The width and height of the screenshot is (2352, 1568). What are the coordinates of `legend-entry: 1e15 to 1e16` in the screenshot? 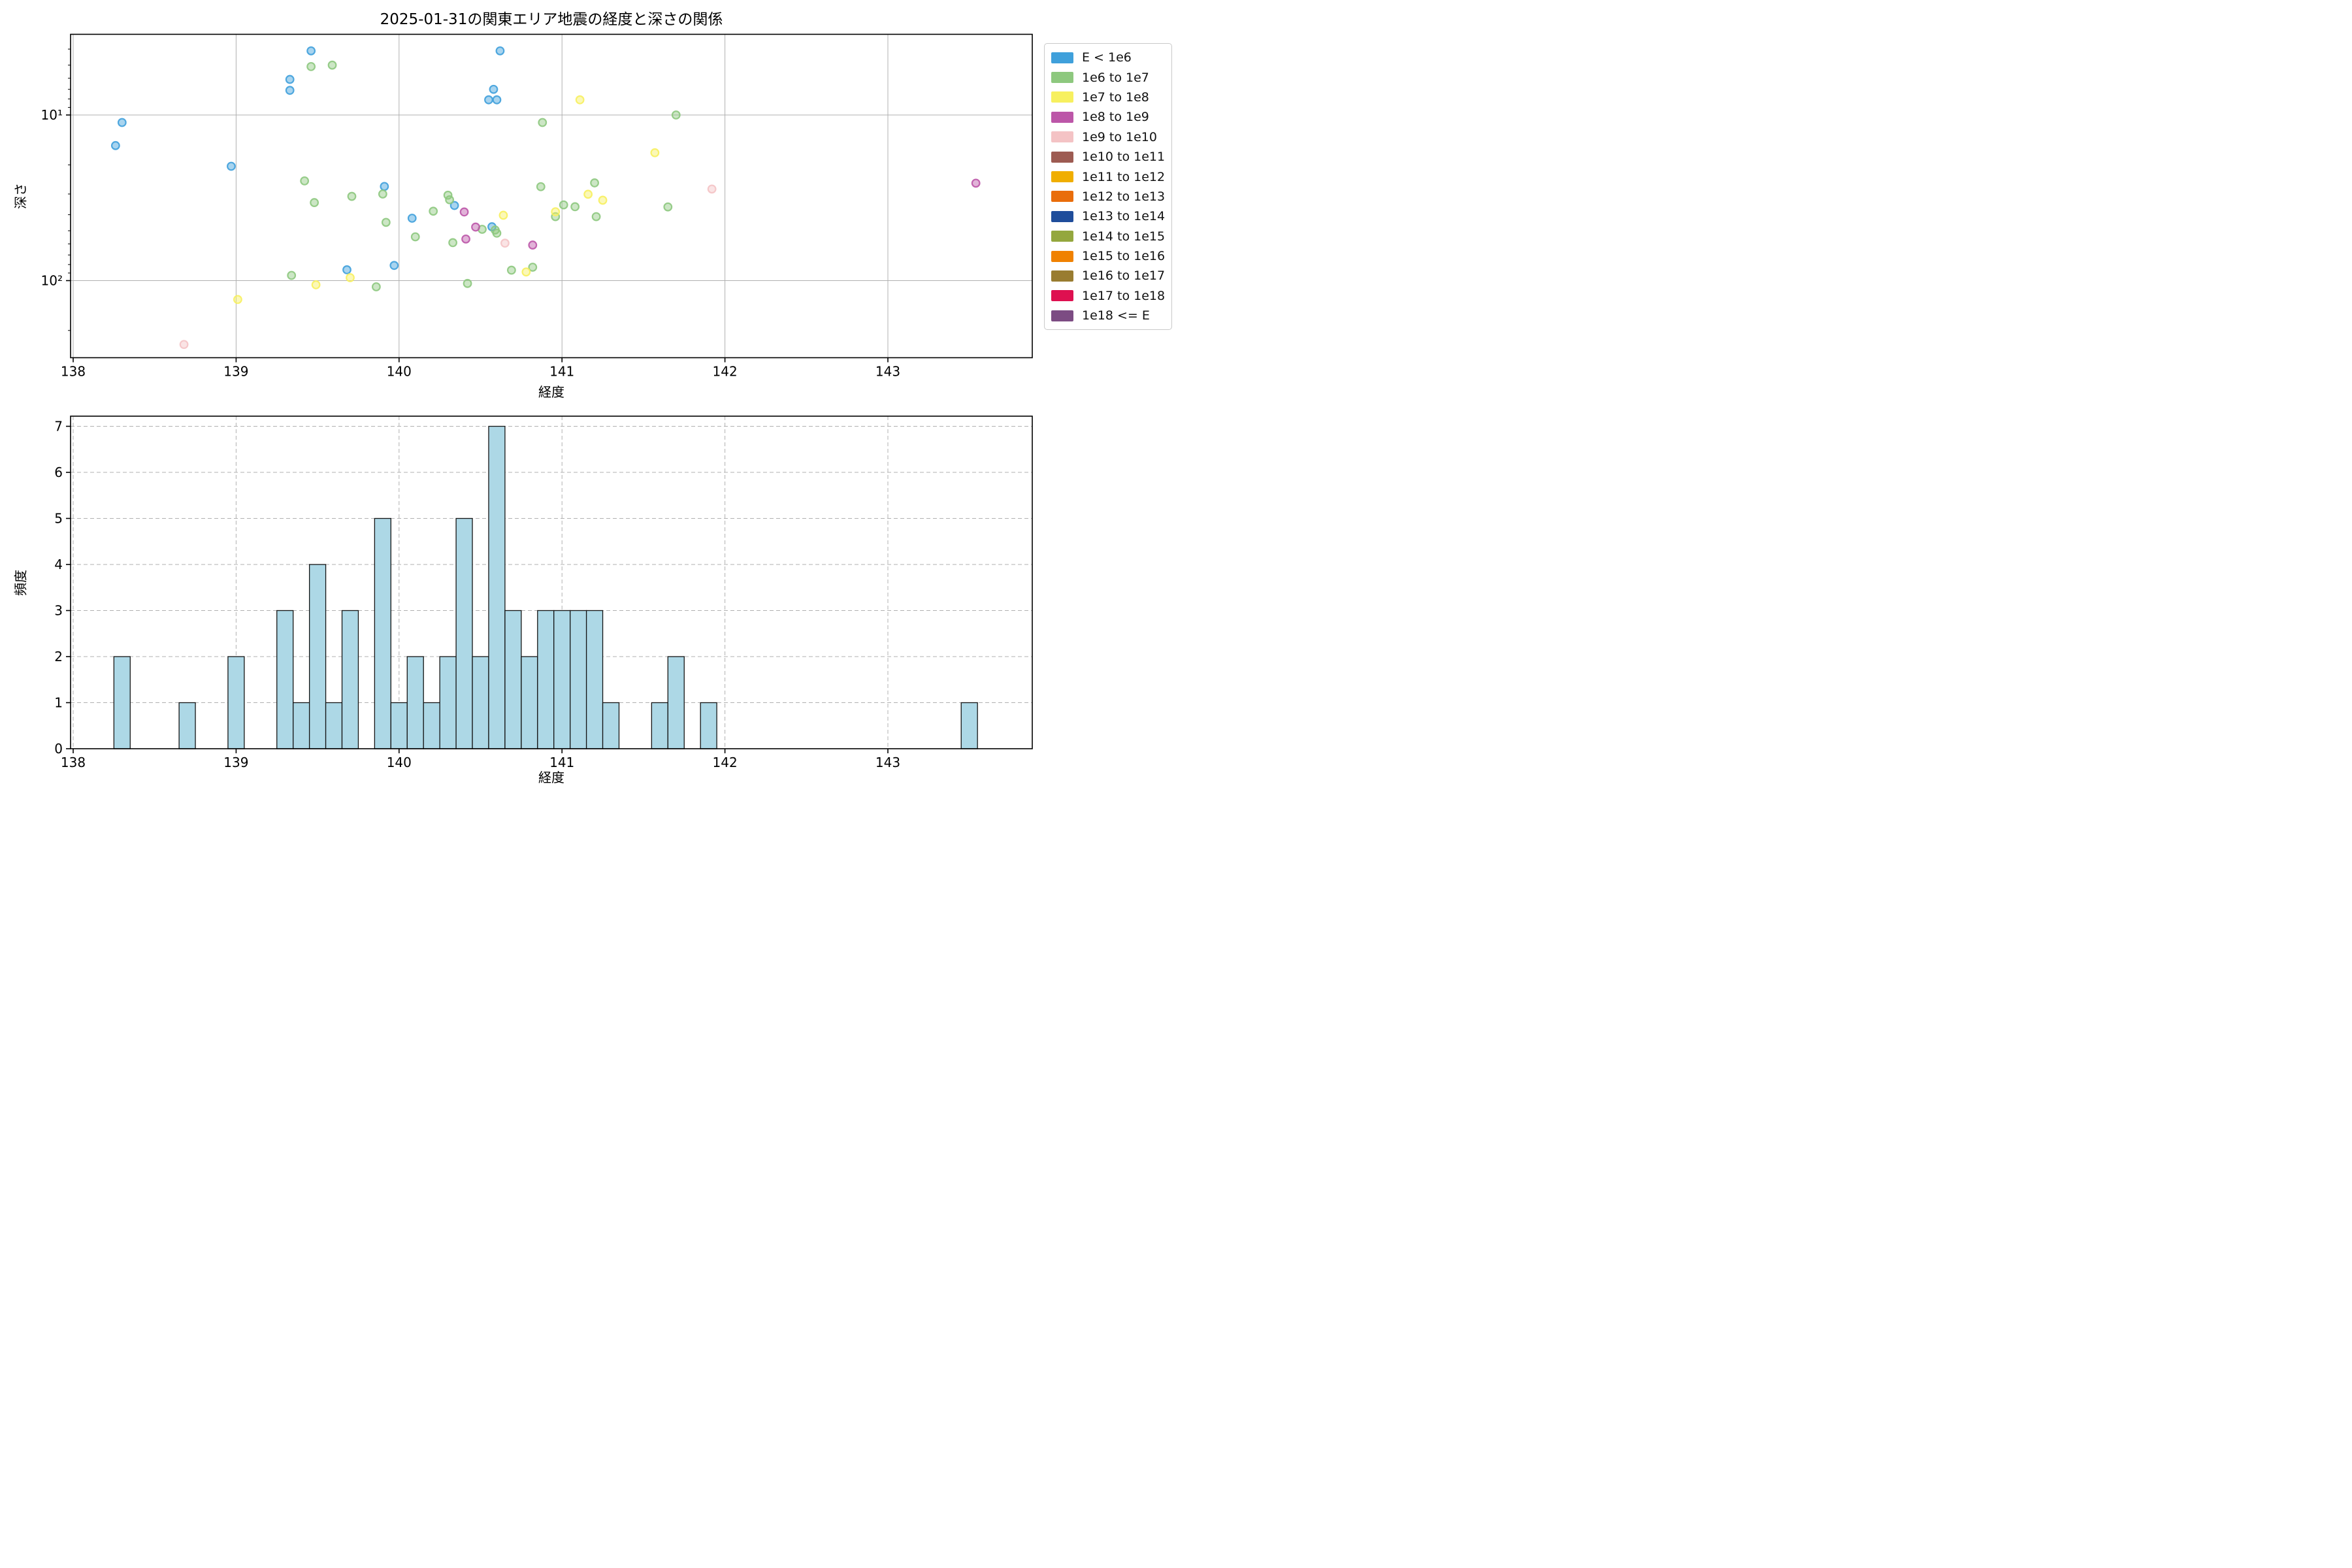 It's located at (1108, 256).